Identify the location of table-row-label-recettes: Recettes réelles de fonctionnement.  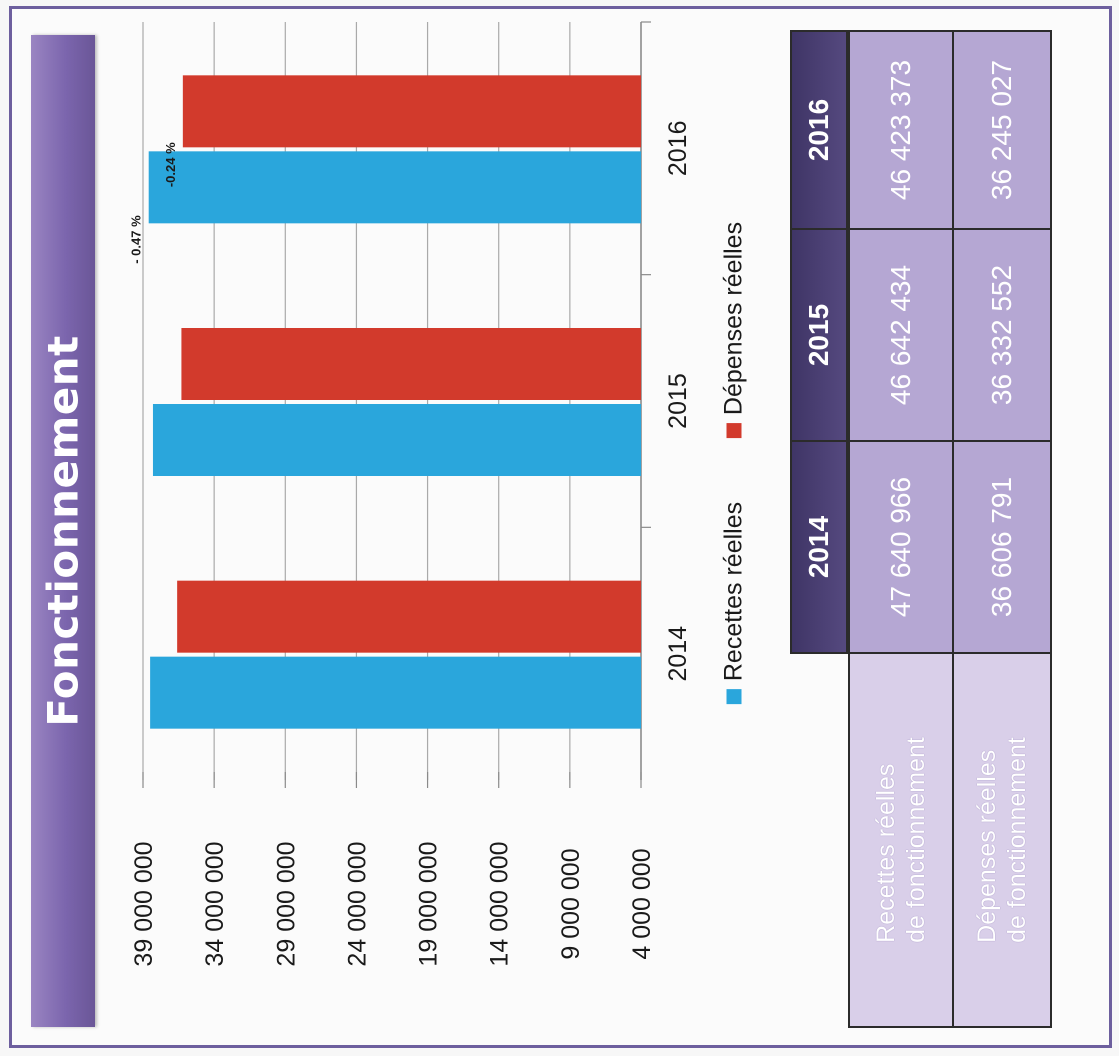
(901, 840).